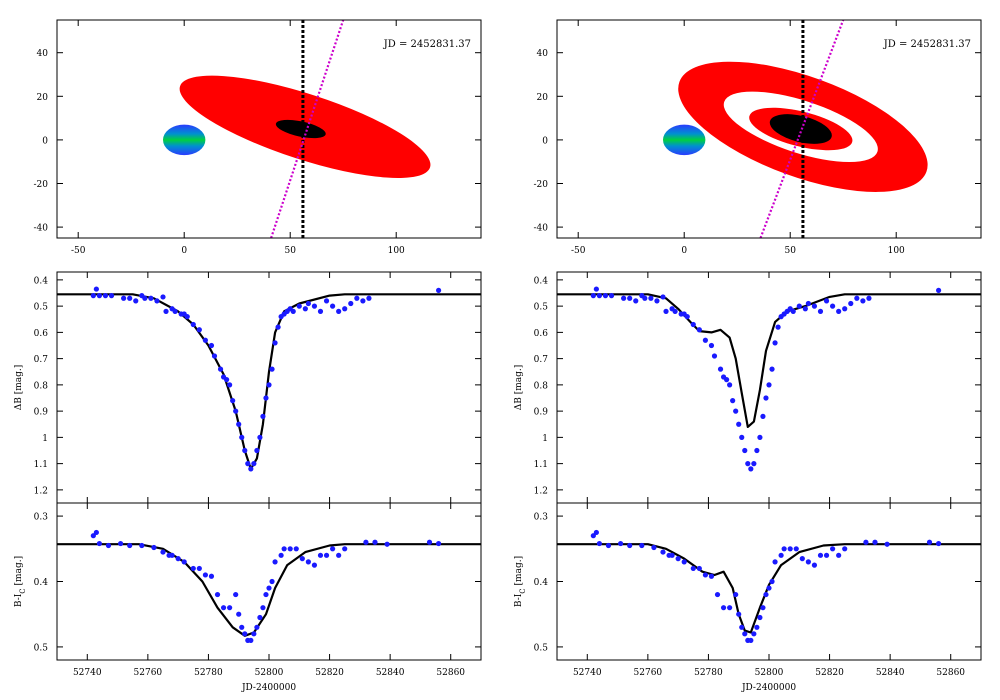  I want to click on y-axis-label: ΔB [mag.], so click(19, 388).